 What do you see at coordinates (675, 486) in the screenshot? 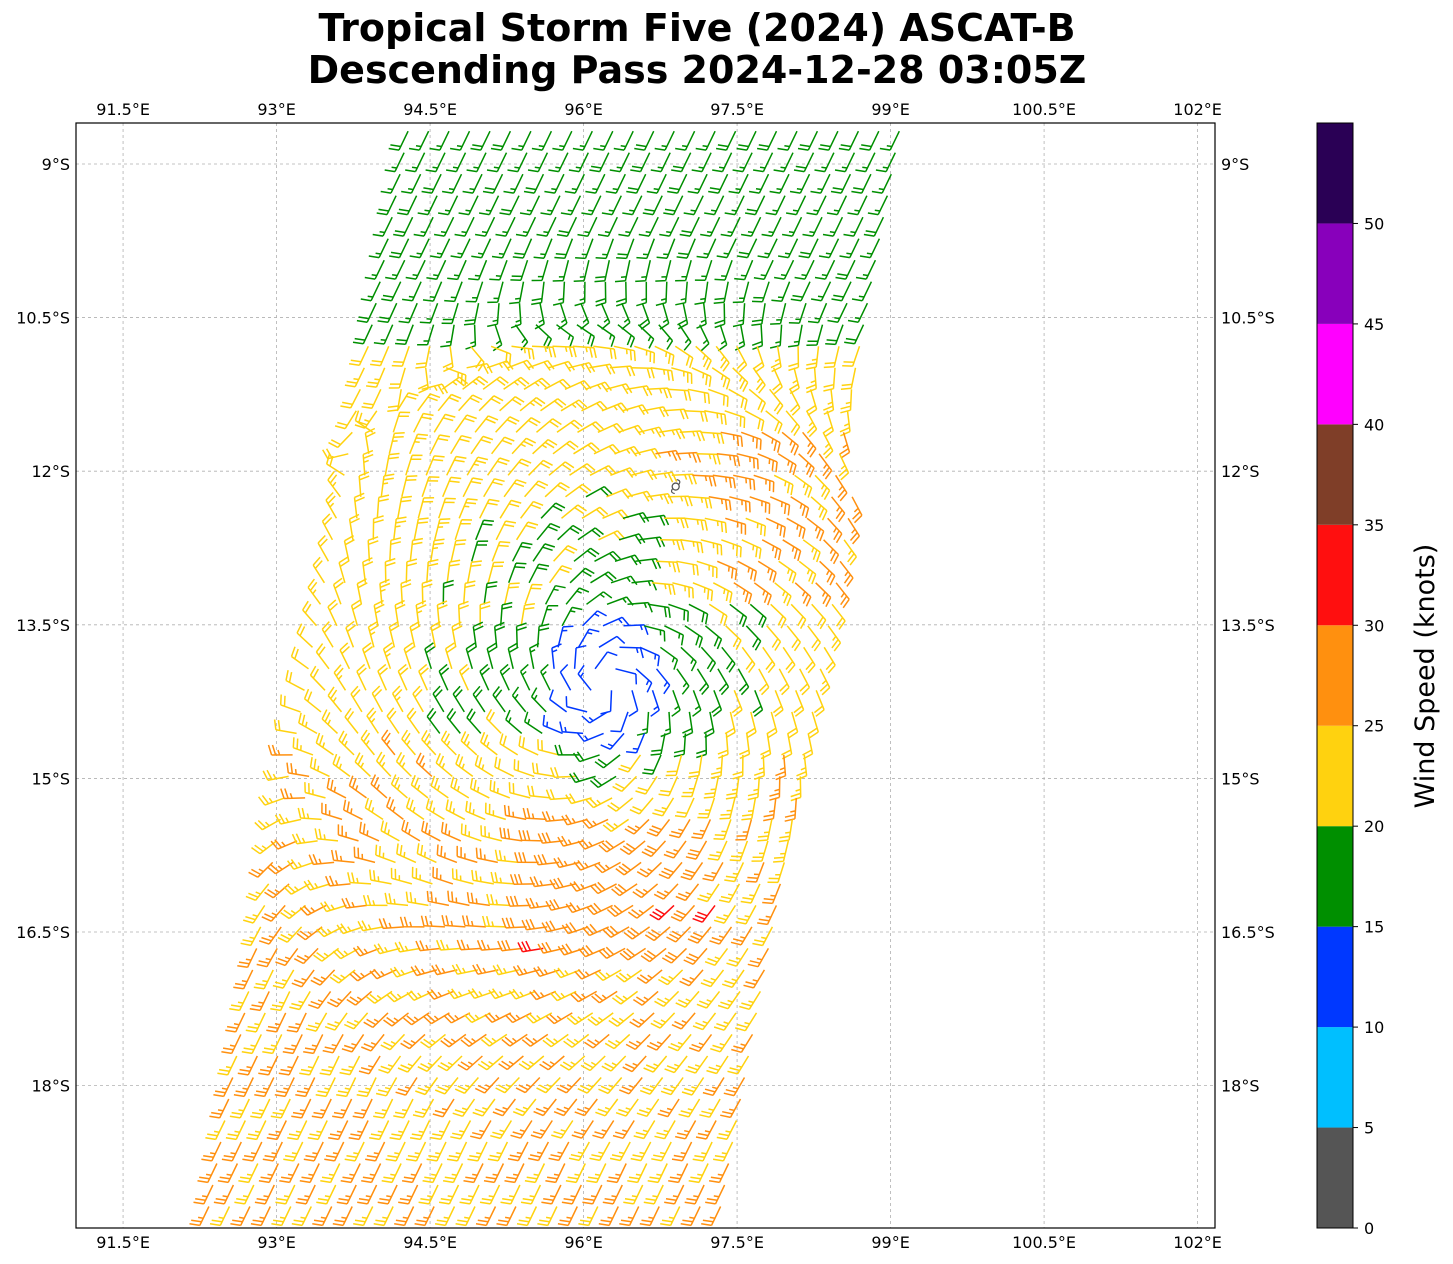
I see `storm-center-marker` at bounding box center [675, 486].